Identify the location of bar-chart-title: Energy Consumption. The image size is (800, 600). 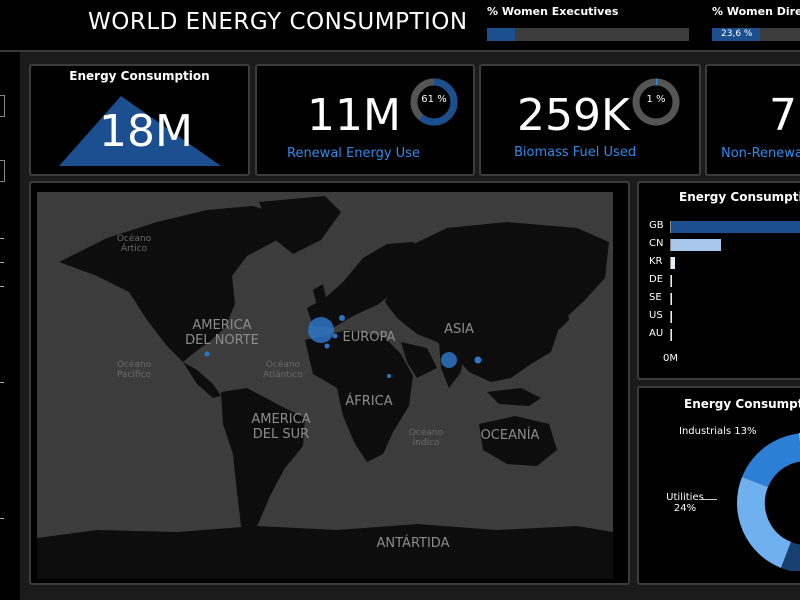
(739, 197).